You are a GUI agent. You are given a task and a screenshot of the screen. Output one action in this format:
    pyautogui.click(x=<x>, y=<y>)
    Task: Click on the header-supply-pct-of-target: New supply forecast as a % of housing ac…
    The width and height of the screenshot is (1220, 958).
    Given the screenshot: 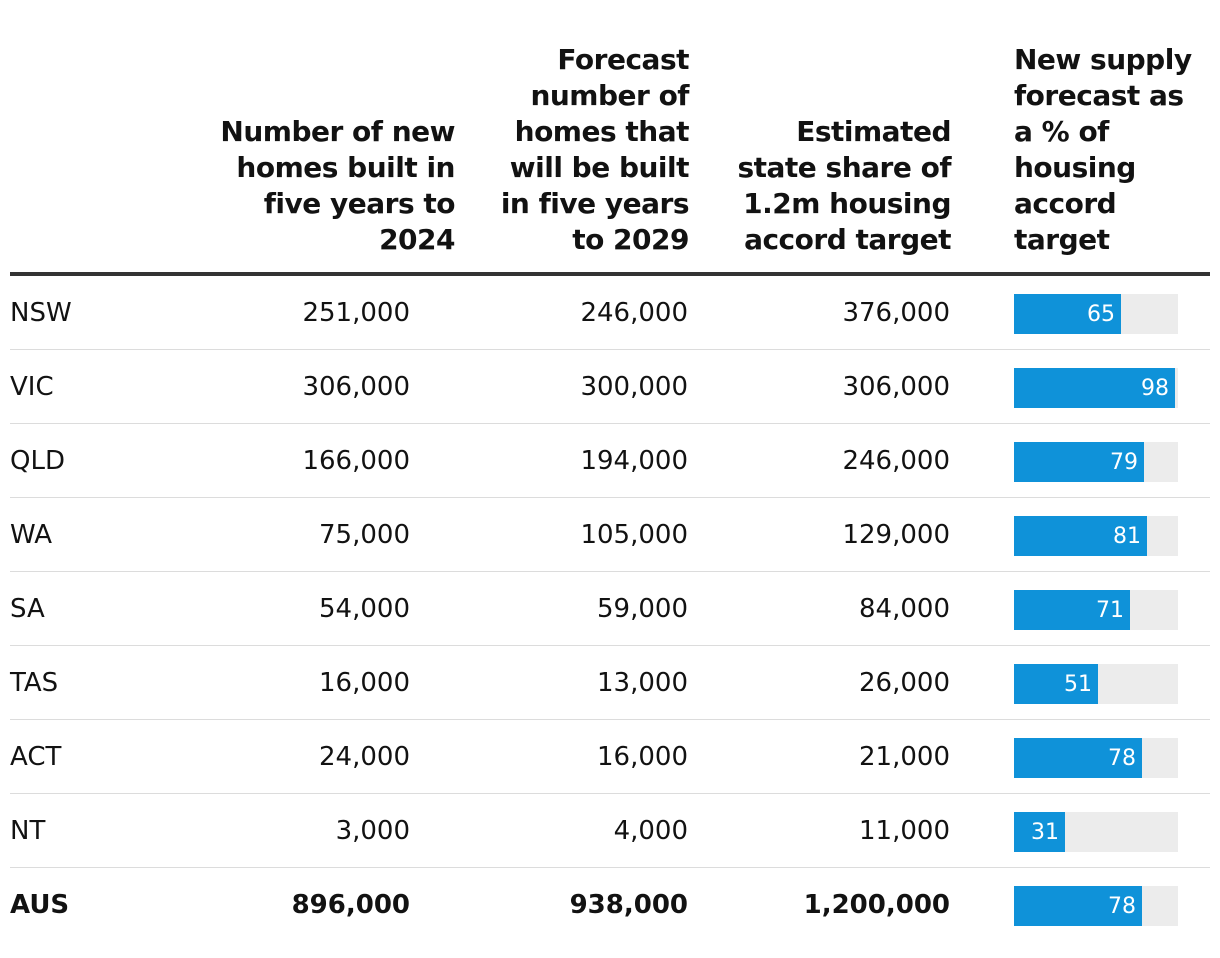 What is the action you would take?
    pyautogui.click(x=1103, y=149)
    